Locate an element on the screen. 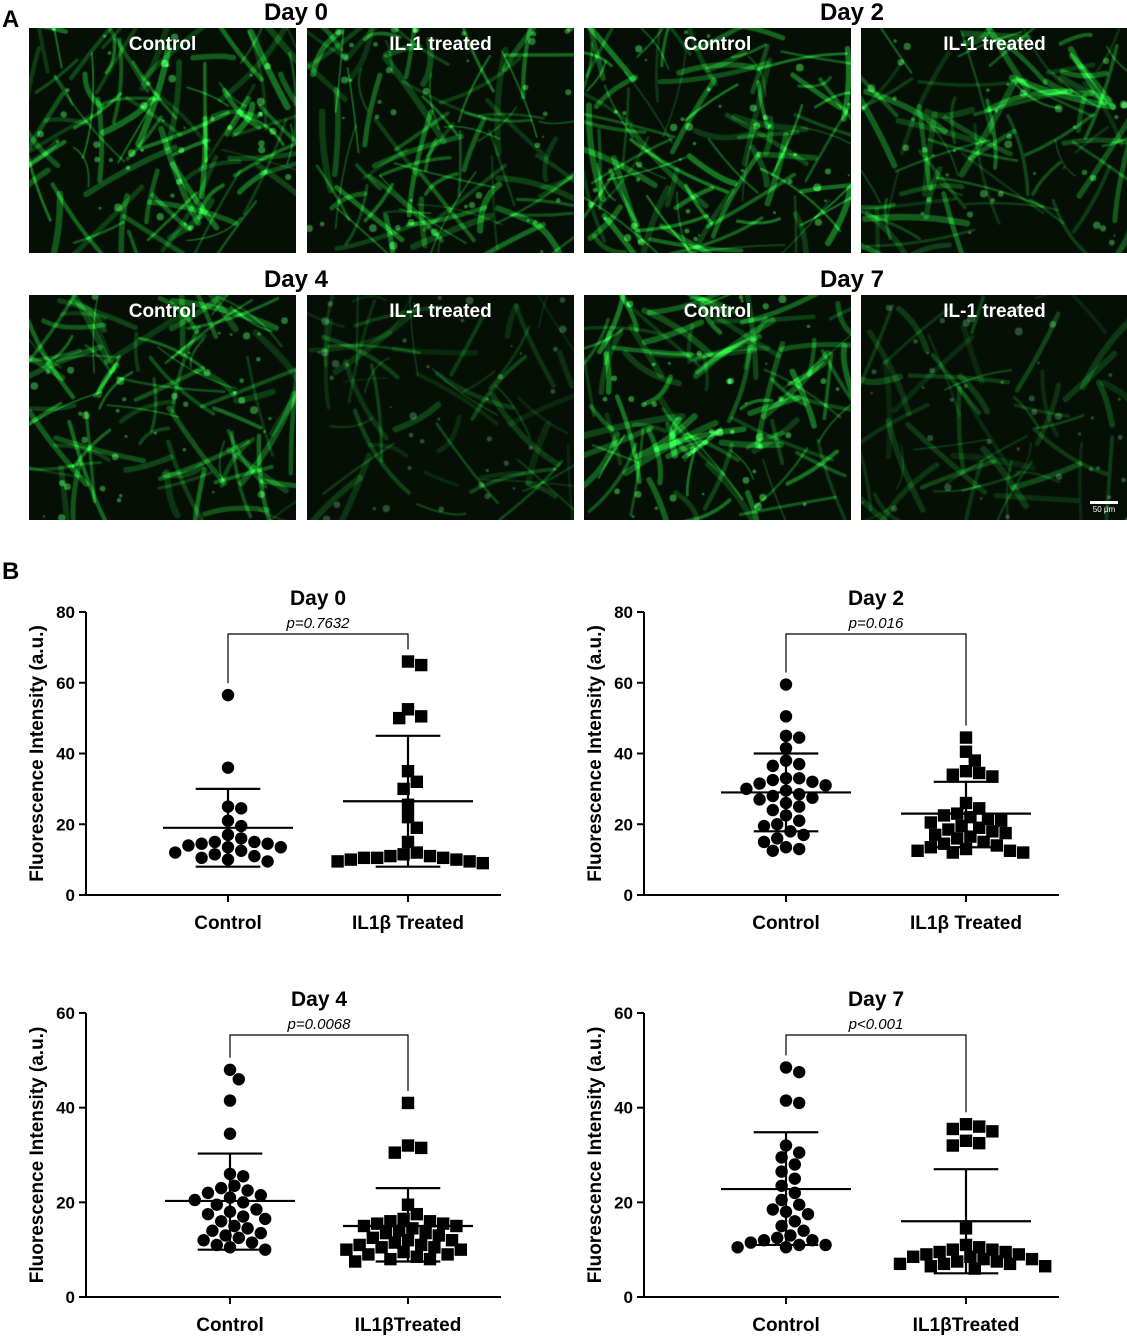  x-category-label: IL1βTreated is located at coordinates (408, 1325).